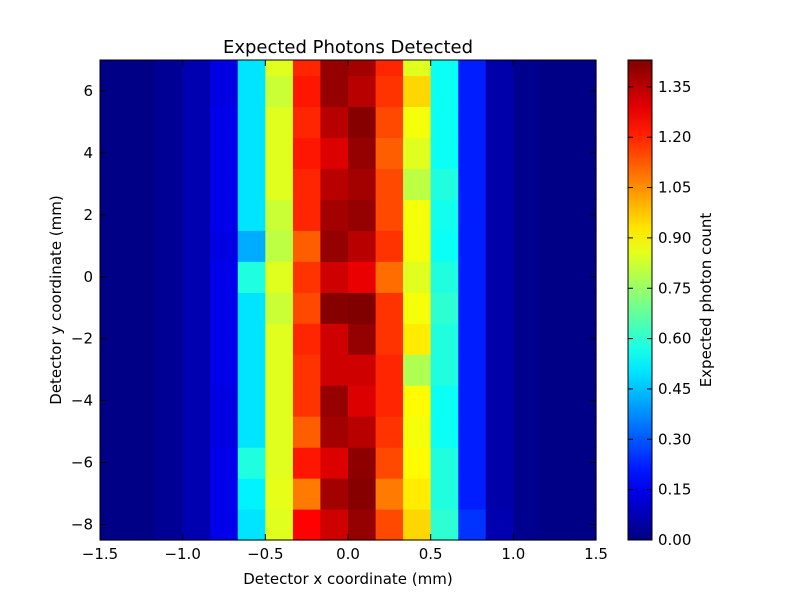  Describe the element at coordinates (674, 188) in the screenshot. I see `colorbar-tick-label: 1.05` at that location.